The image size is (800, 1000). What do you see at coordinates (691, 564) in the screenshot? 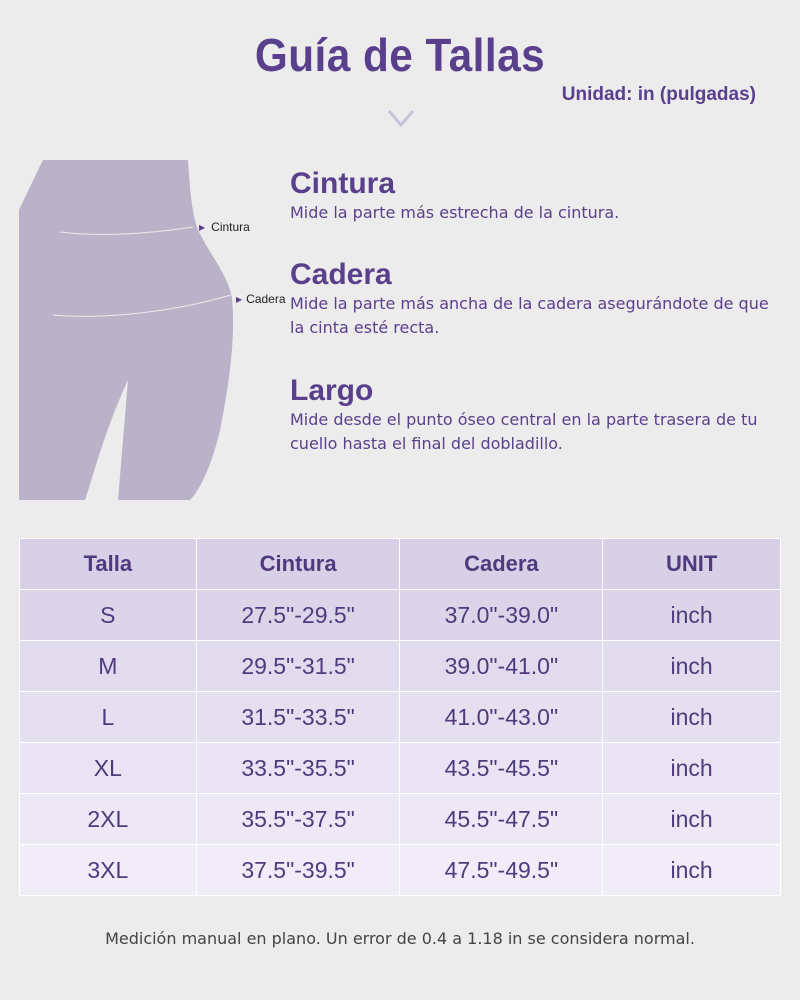
I see `header-unit: UNIT` at bounding box center [691, 564].